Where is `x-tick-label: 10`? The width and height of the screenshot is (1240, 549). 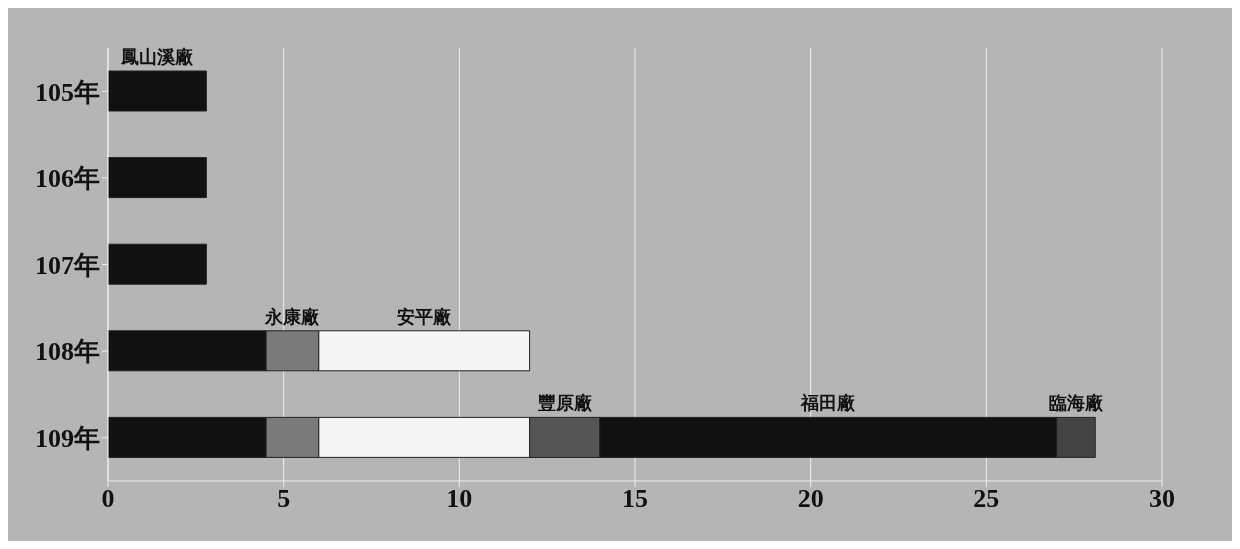 x-tick-label: 10 is located at coordinates (459, 499).